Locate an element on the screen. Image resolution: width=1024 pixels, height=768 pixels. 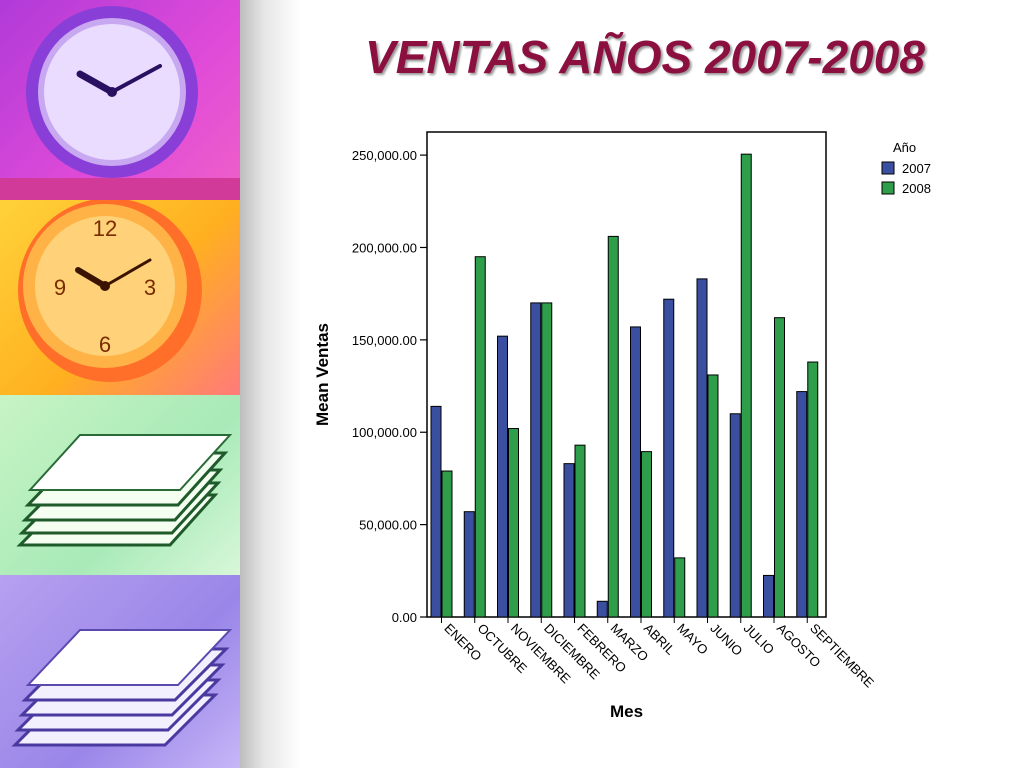
bar-2008-julio is located at coordinates (746, 385).